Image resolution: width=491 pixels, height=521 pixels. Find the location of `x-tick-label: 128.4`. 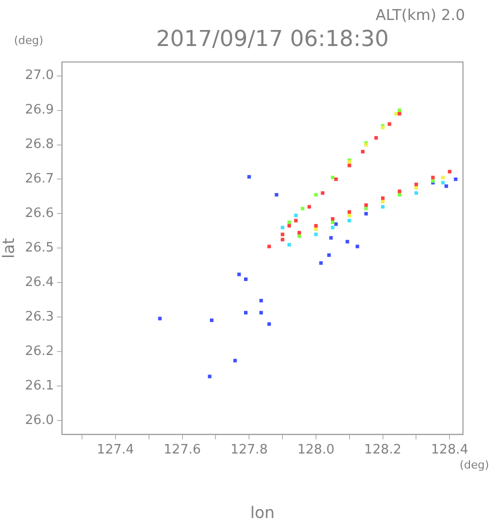

x-tick-label: 128.4 is located at coordinates (449, 450).